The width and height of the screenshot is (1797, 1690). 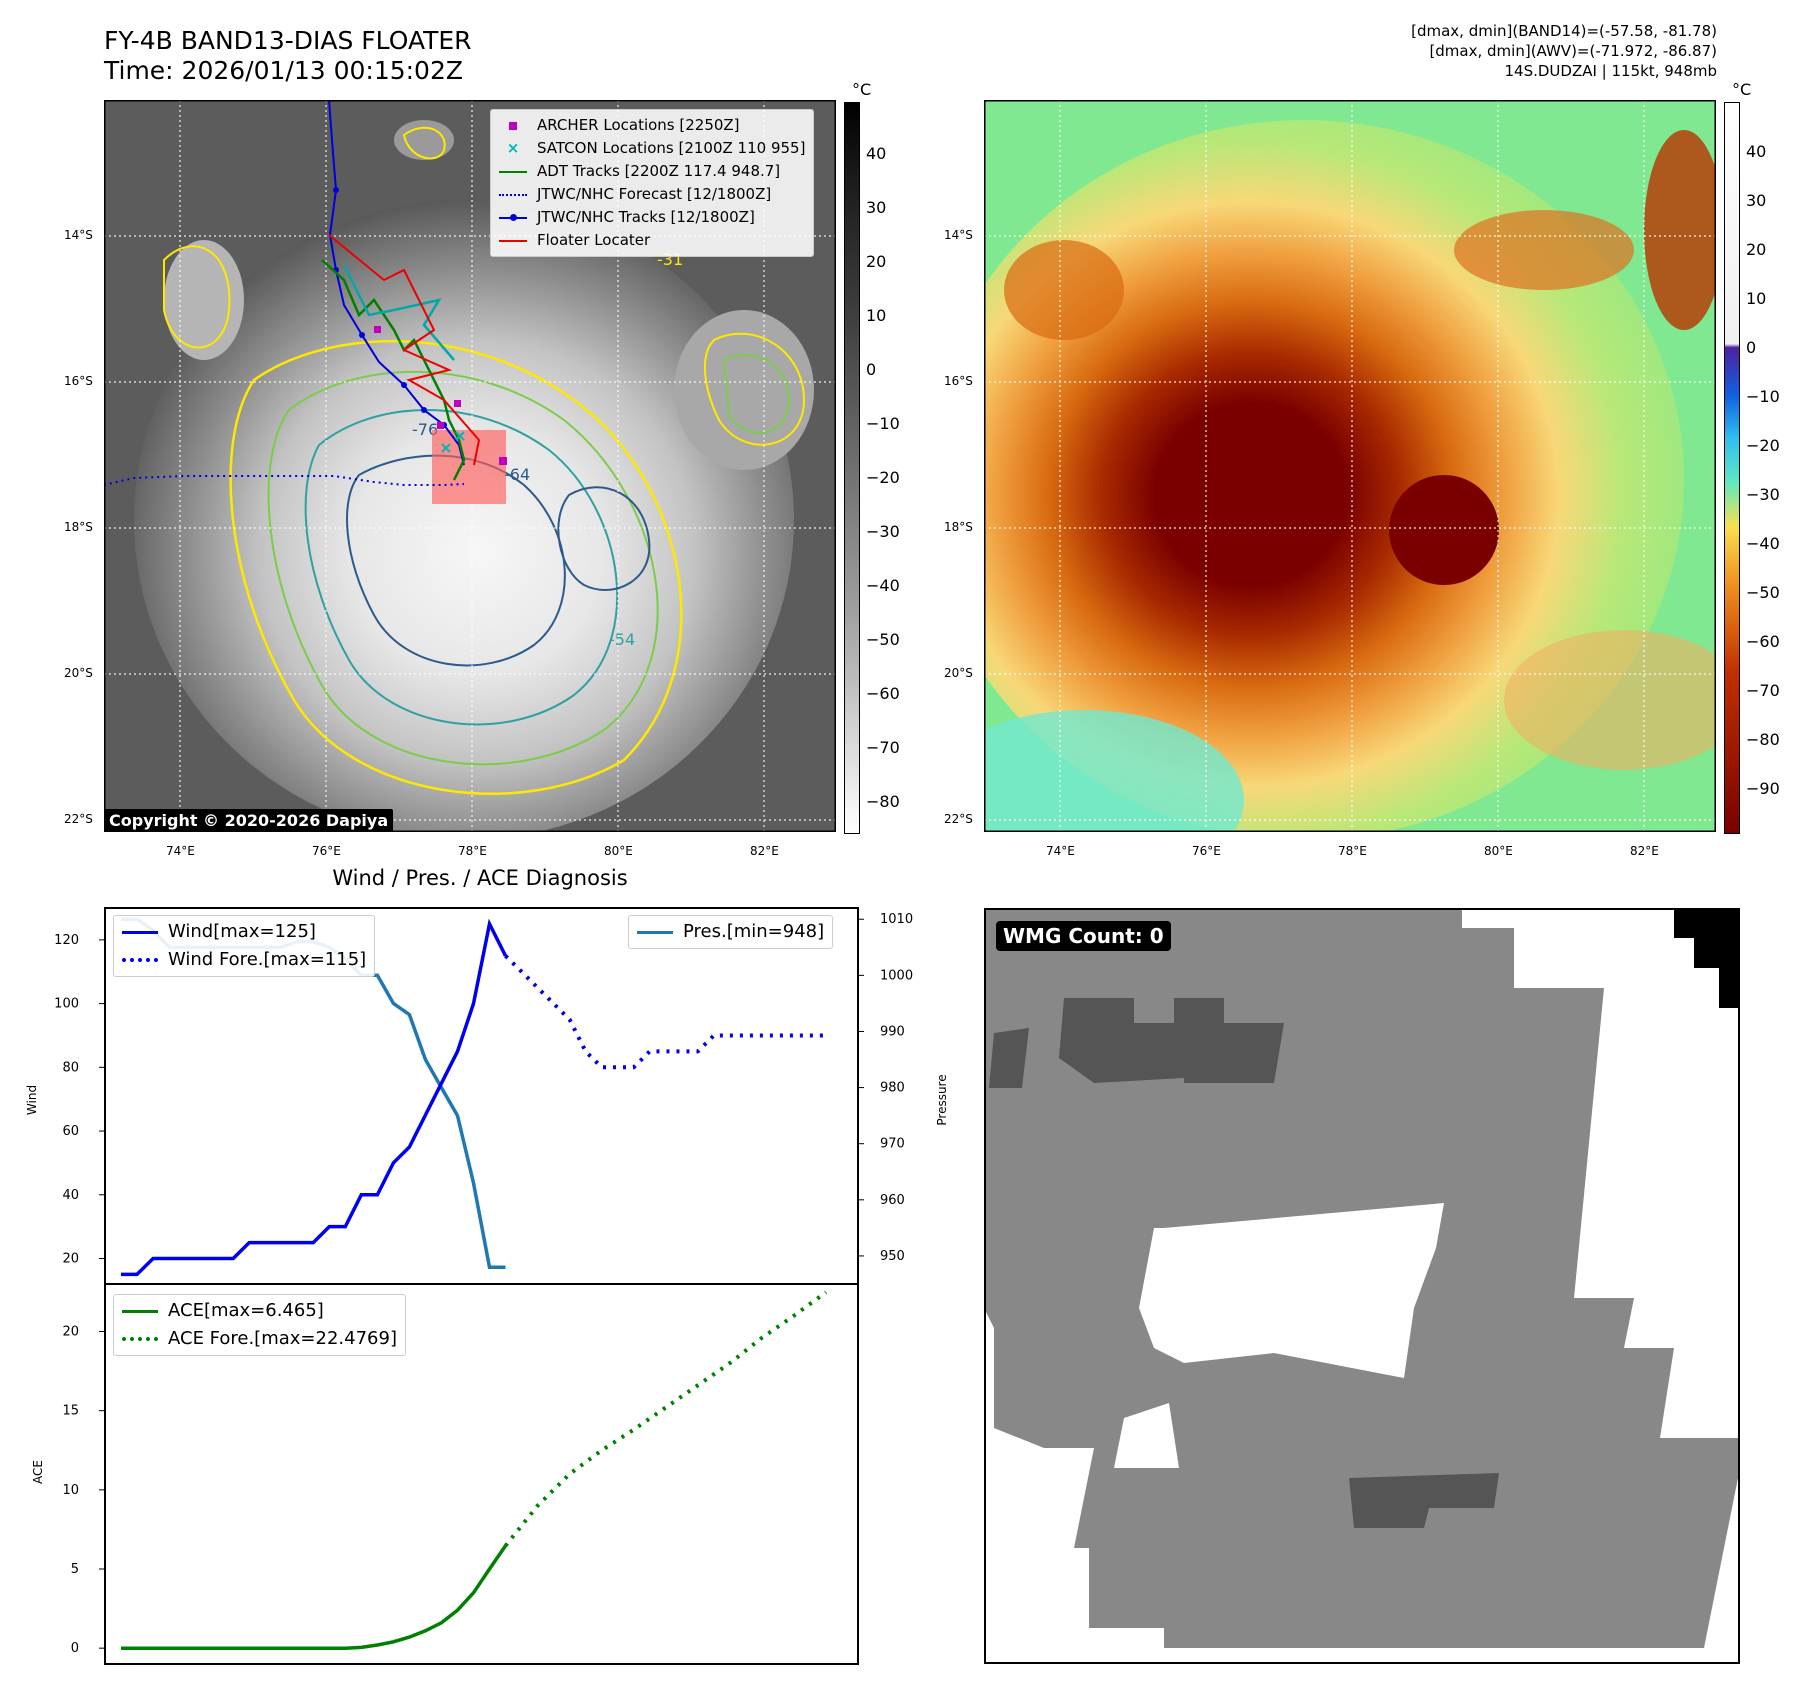 What do you see at coordinates (731, 932) in the screenshot?
I see `pressure-legend: Pres.[min=948]` at bounding box center [731, 932].